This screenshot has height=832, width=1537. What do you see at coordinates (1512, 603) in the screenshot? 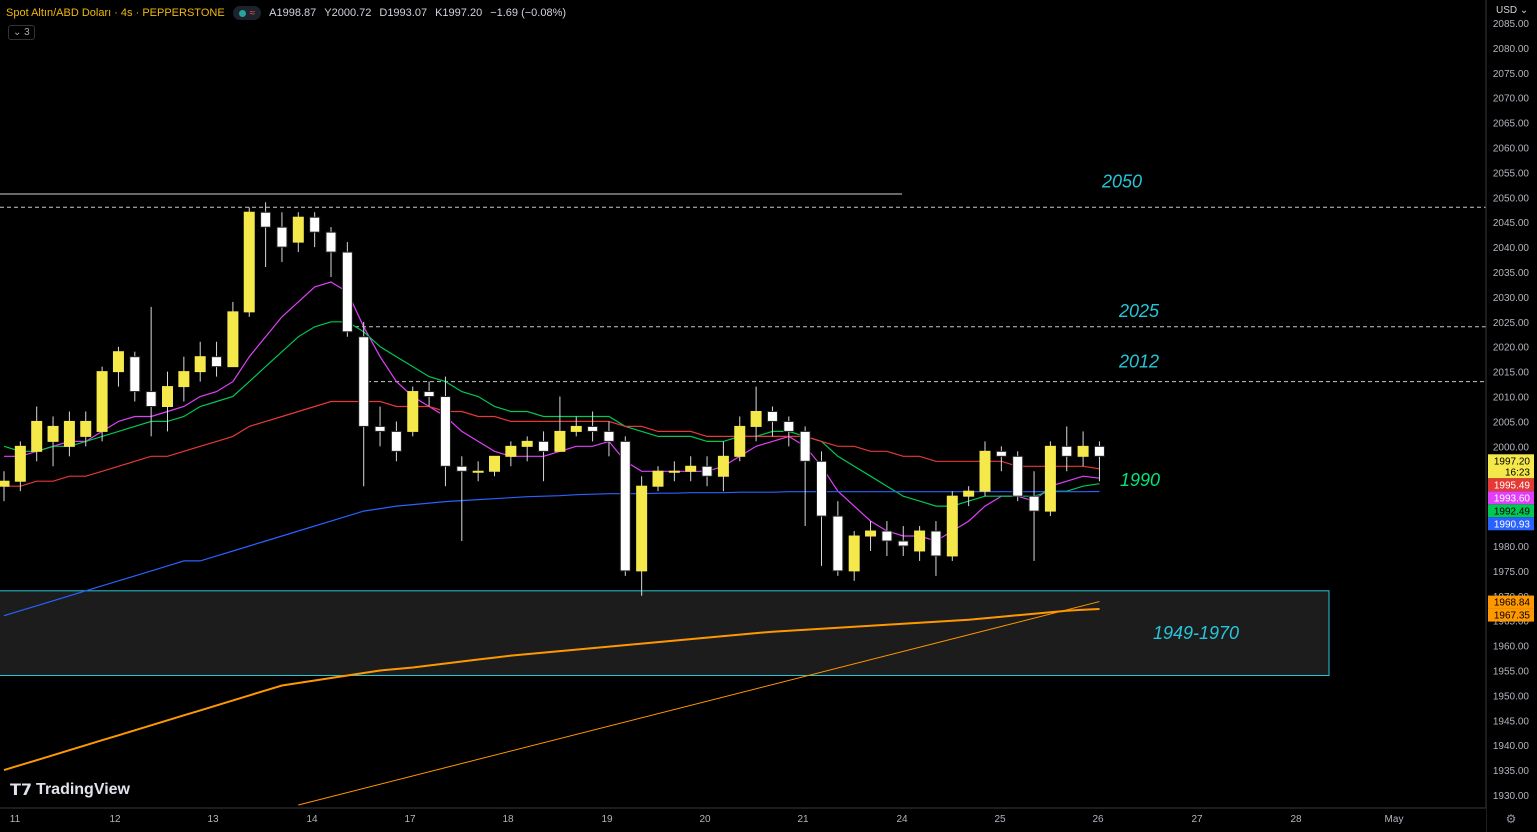
I see `price-tag-label: 1968.84` at bounding box center [1512, 603].